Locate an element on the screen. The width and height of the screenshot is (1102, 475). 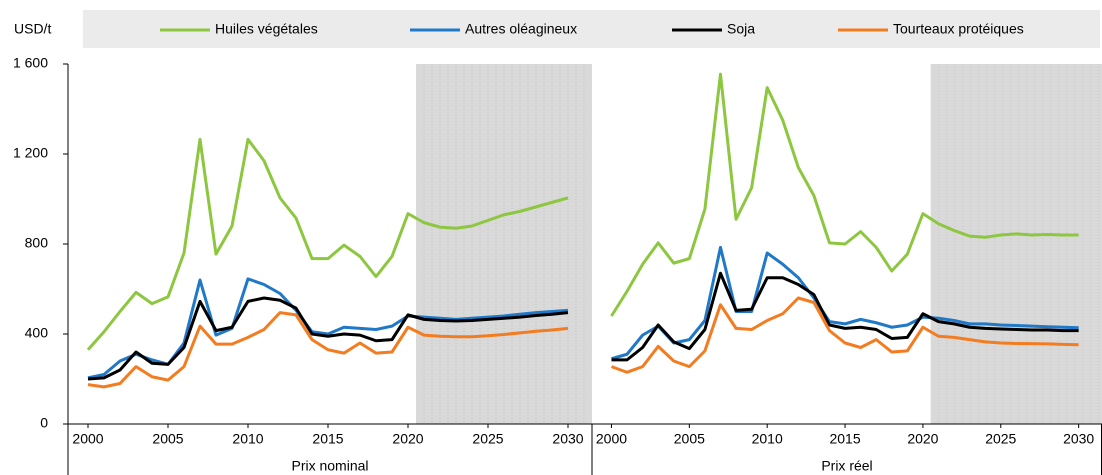
x-axis-label: Prix réel is located at coordinates (846, 466).